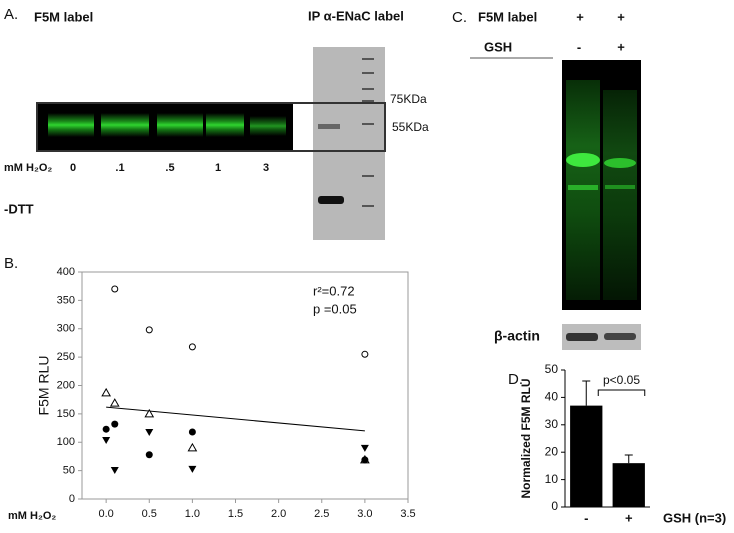 This screenshot has height=533, width=734. Describe the element at coordinates (552, 424) in the screenshot. I see `y-tick-label: 30` at that location.